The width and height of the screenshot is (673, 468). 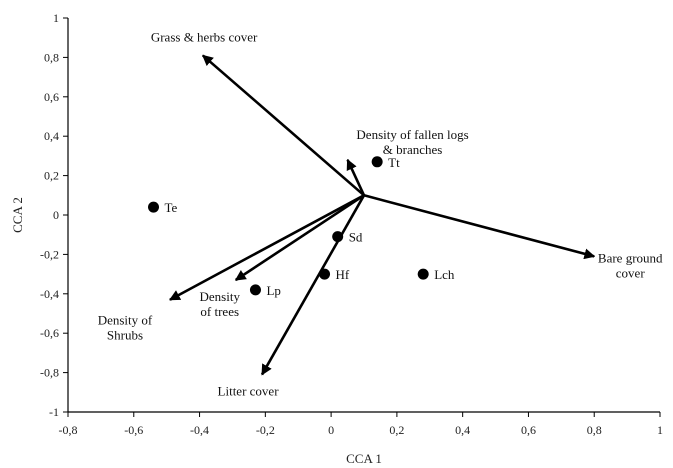 I want to click on y-tick-label: -0,8, so click(x=49, y=373).